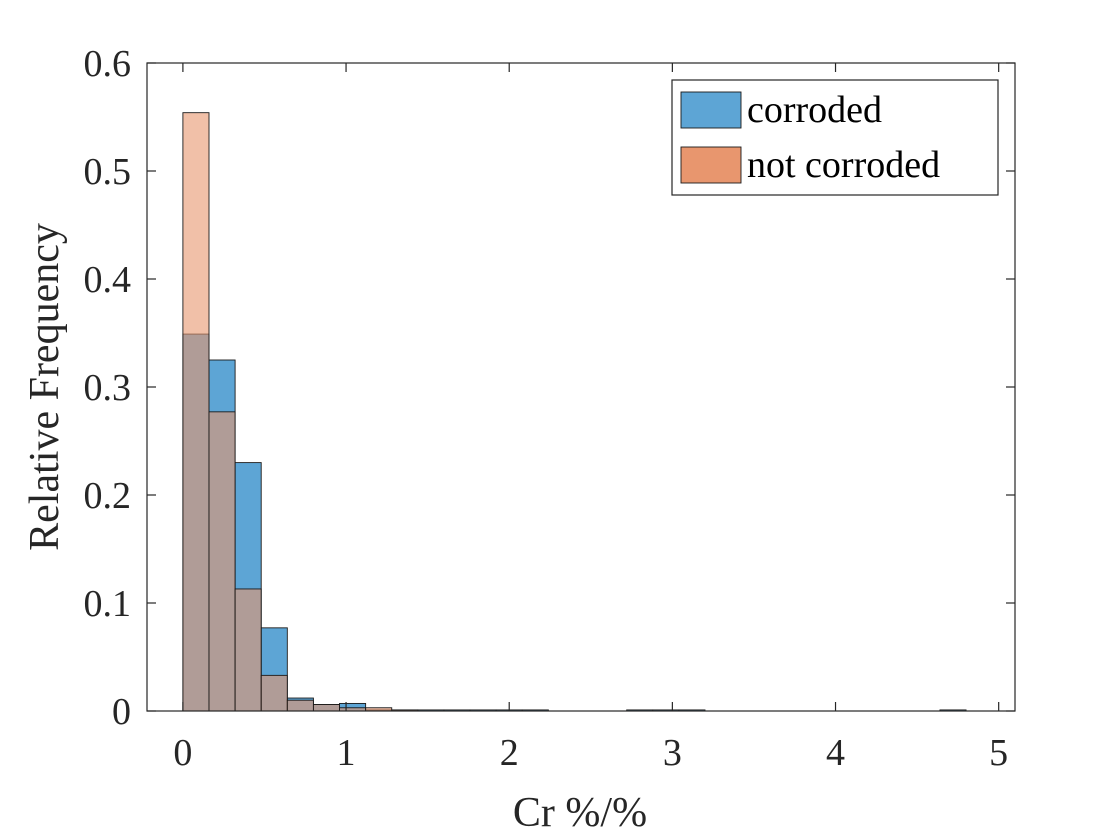 Image resolution: width=1120 pixels, height=840 pixels. Describe the element at coordinates (182, 753) in the screenshot. I see `x-tick-label: 0` at that location.